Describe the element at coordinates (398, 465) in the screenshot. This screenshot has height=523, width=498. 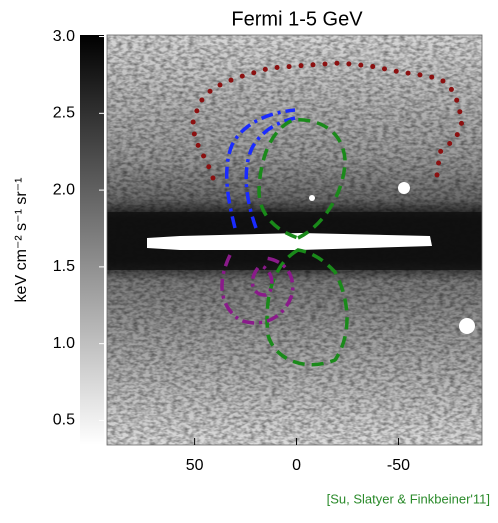
I see `x-tick-label: -50` at that location.